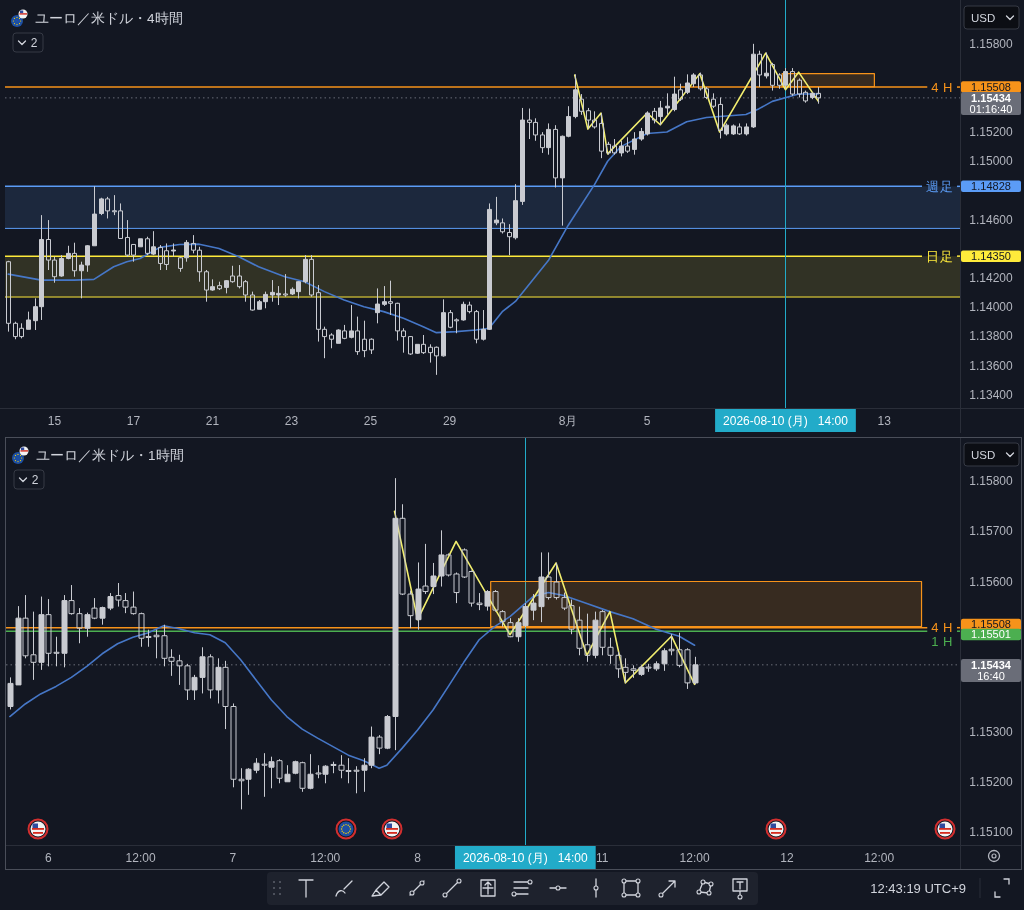 This screenshot has height=910, width=1024. Describe the element at coordinates (568, 421) in the screenshot. I see `x-tick-label: 8月` at that location.